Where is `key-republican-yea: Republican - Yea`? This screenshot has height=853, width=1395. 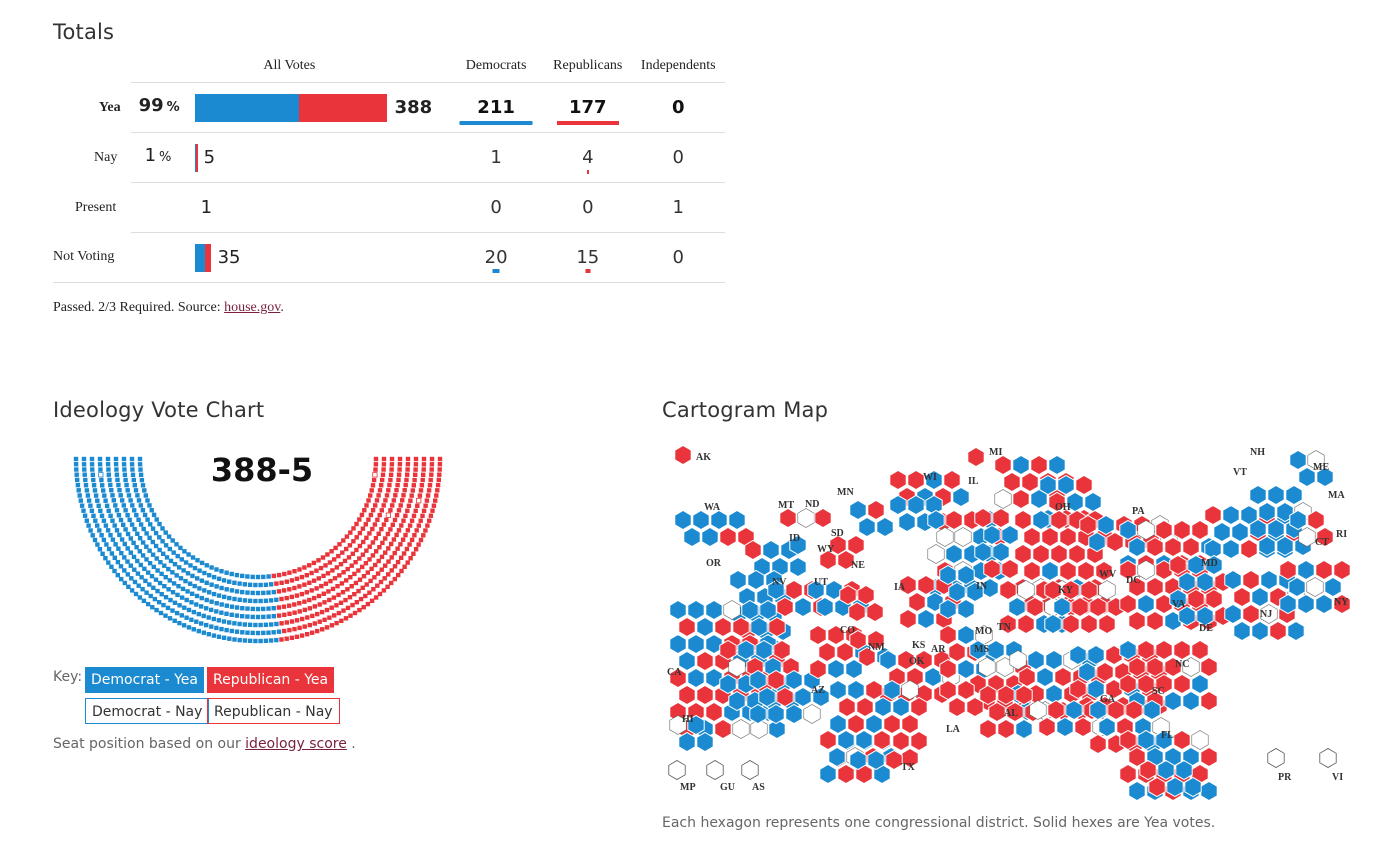
key-republican-yea: Republican - Yea is located at coordinates (271, 680).